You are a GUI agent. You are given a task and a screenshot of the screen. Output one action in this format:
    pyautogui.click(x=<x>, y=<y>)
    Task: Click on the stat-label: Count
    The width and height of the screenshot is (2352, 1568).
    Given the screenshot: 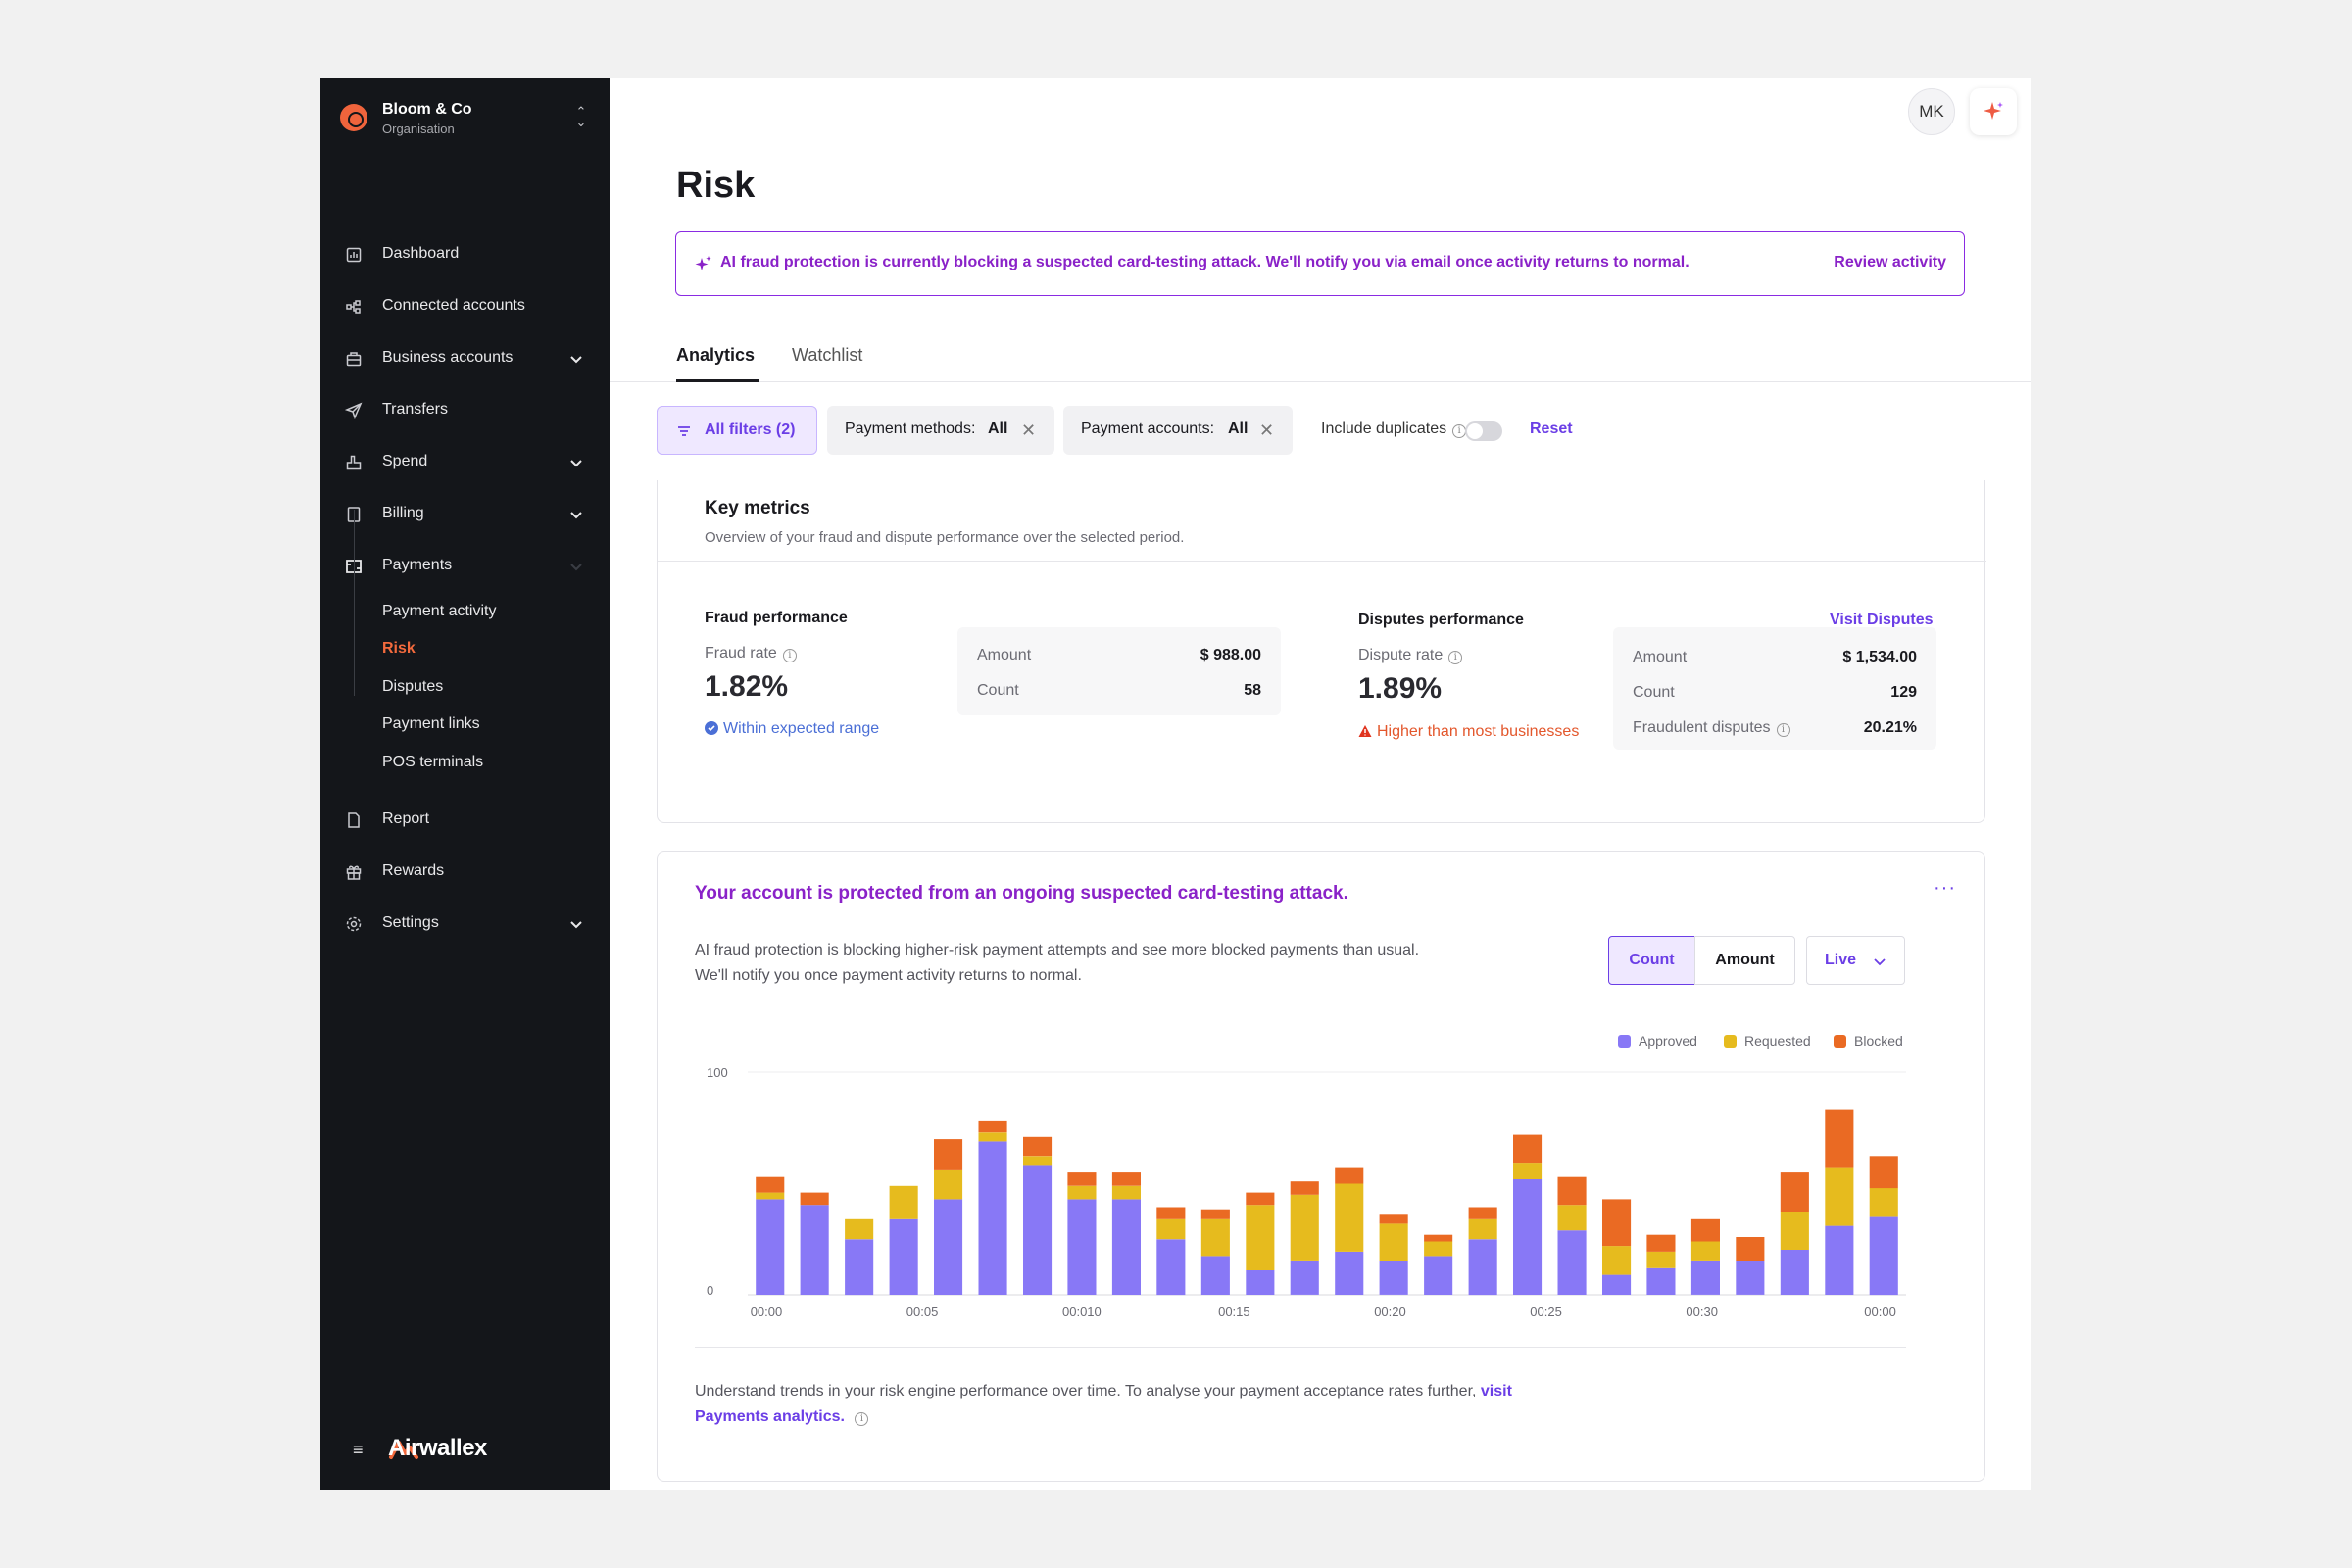 What is the action you would take?
    pyautogui.click(x=998, y=690)
    